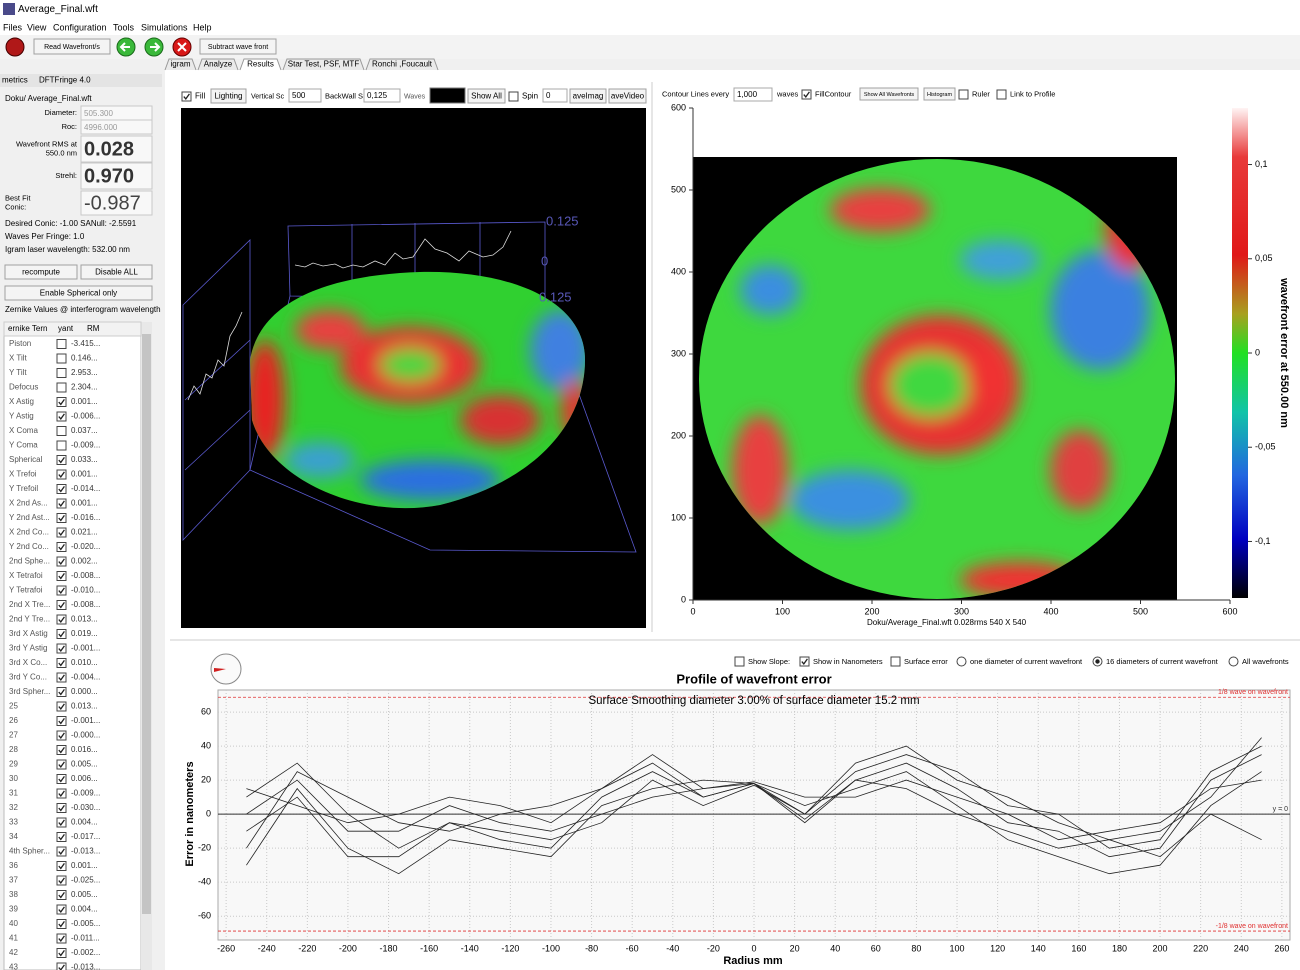 Image resolution: width=1300 pixels, height=970 pixels. Describe the element at coordinates (627, 96) in the screenshot. I see `save-video-button` at that location.